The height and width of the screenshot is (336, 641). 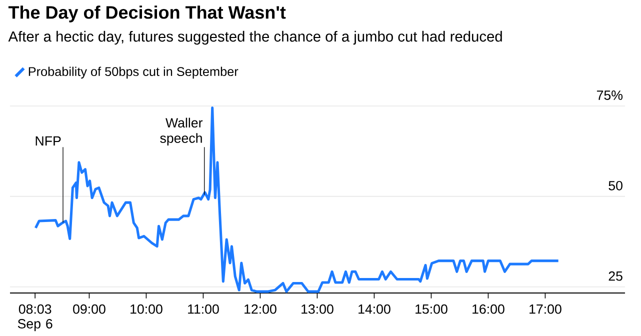 I want to click on y-tick-label: 75%, so click(x=609, y=95).